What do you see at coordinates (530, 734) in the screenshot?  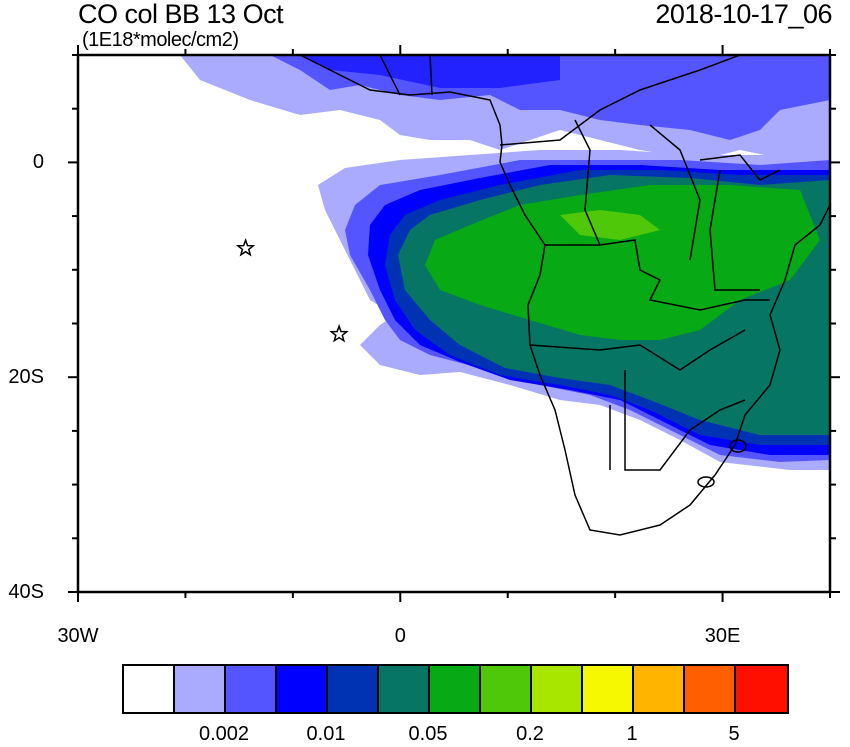 I see `colorbar-label: 0.2` at bounding box center [530, 734].